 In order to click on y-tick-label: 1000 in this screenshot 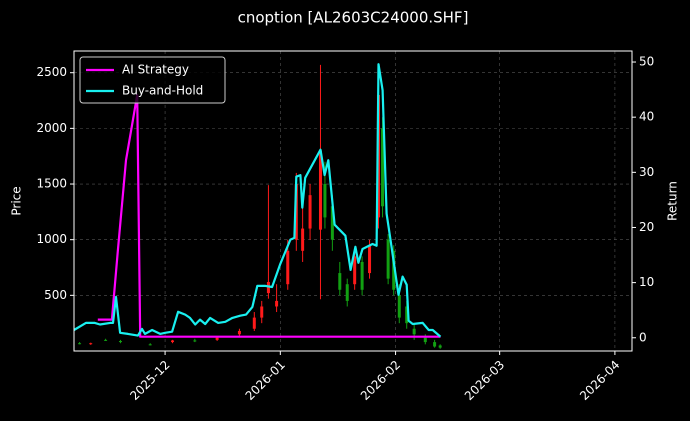, I will do `click(51, 239)`.